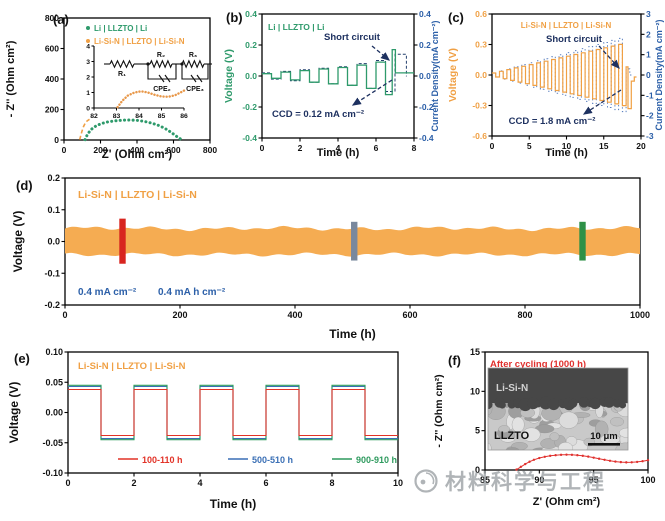  Describe the element at coordinates (251, 14) in the screenshot. I see `y-tick-label: 0.4` at that location.